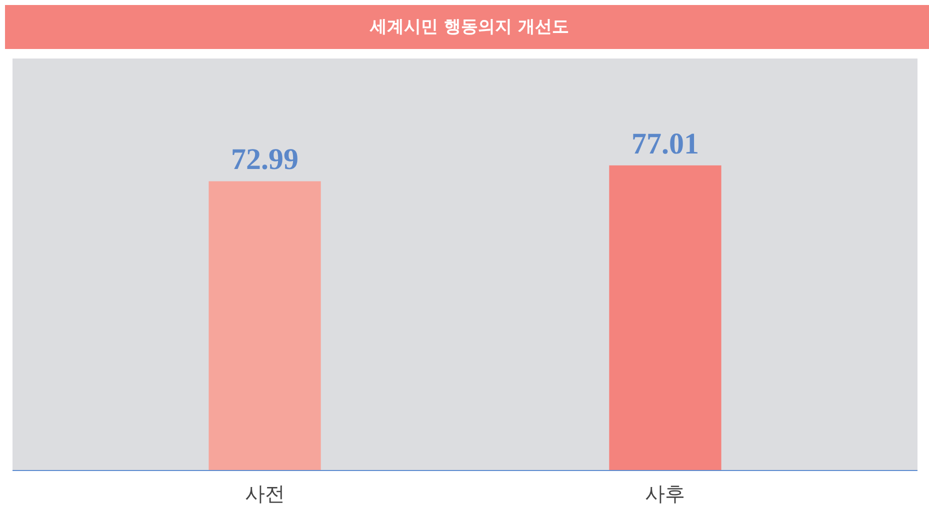 This screenshot has width=929, height=506. I want to click on x-tick-label: 사전, so click(264, 494).